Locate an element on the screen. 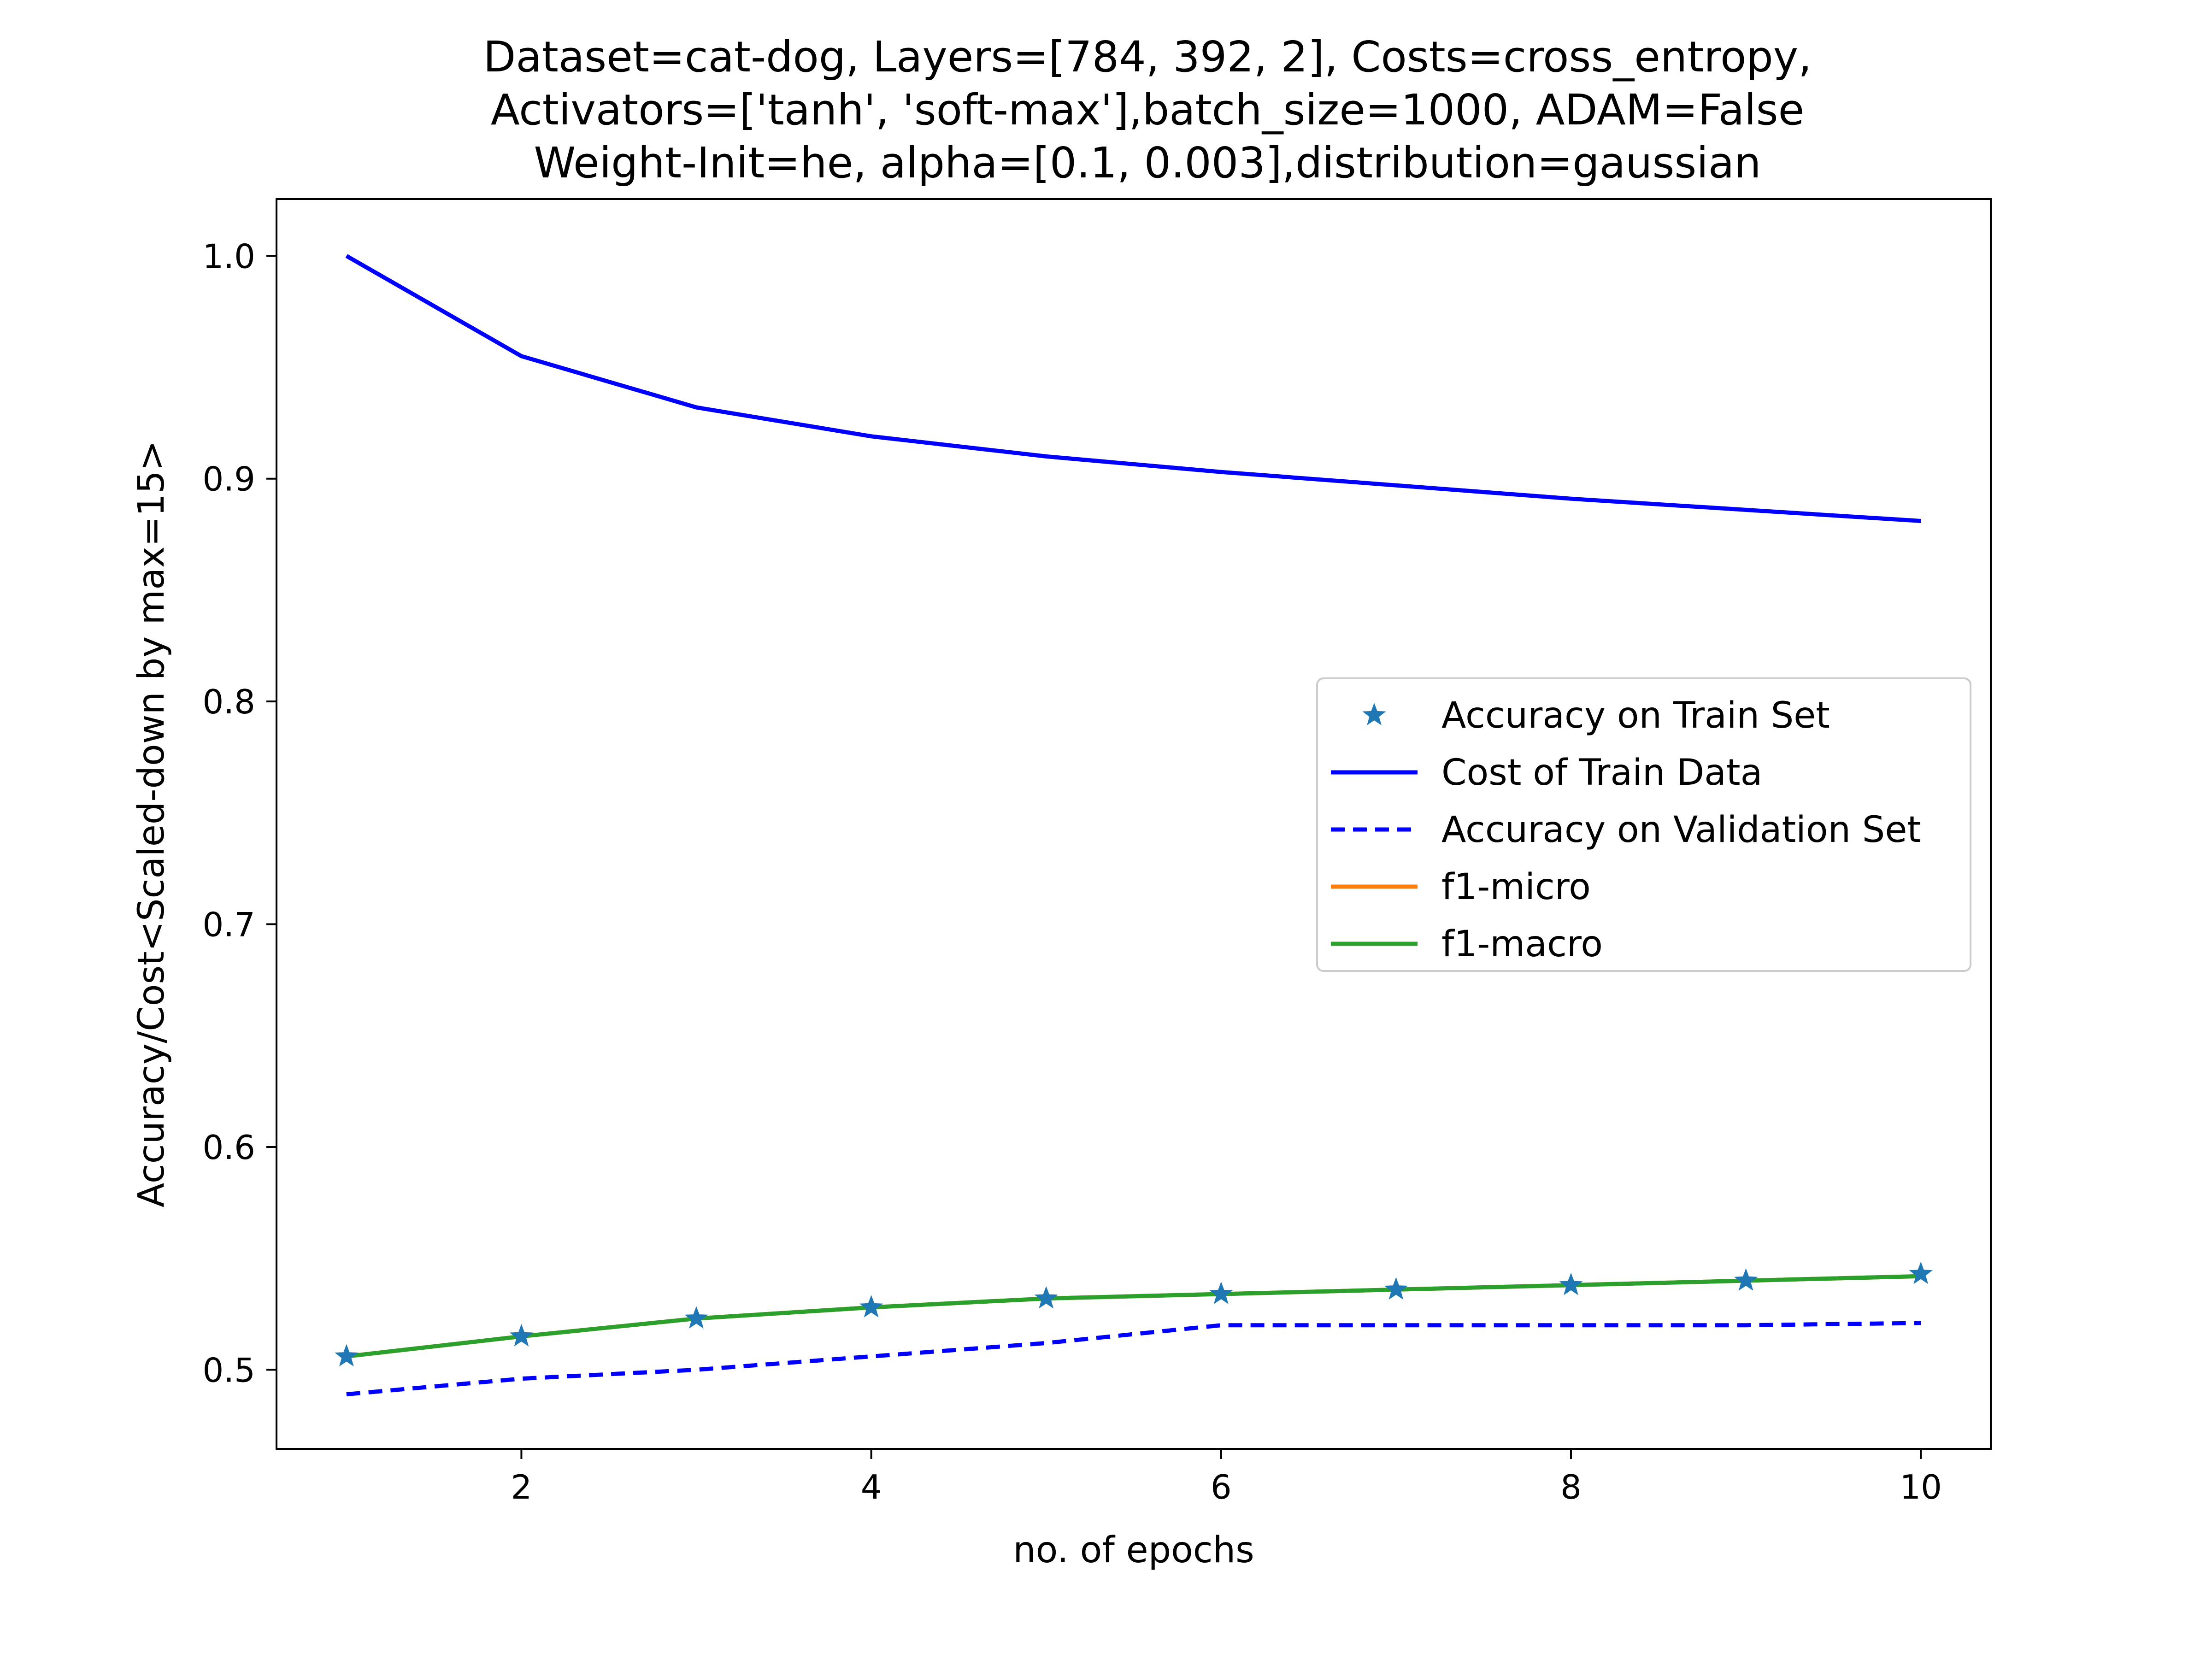 Image resolution: width=2212 pixels, height=1659 pixels. series-line-cost-of-train-data is located at coordinates (1133, 388).